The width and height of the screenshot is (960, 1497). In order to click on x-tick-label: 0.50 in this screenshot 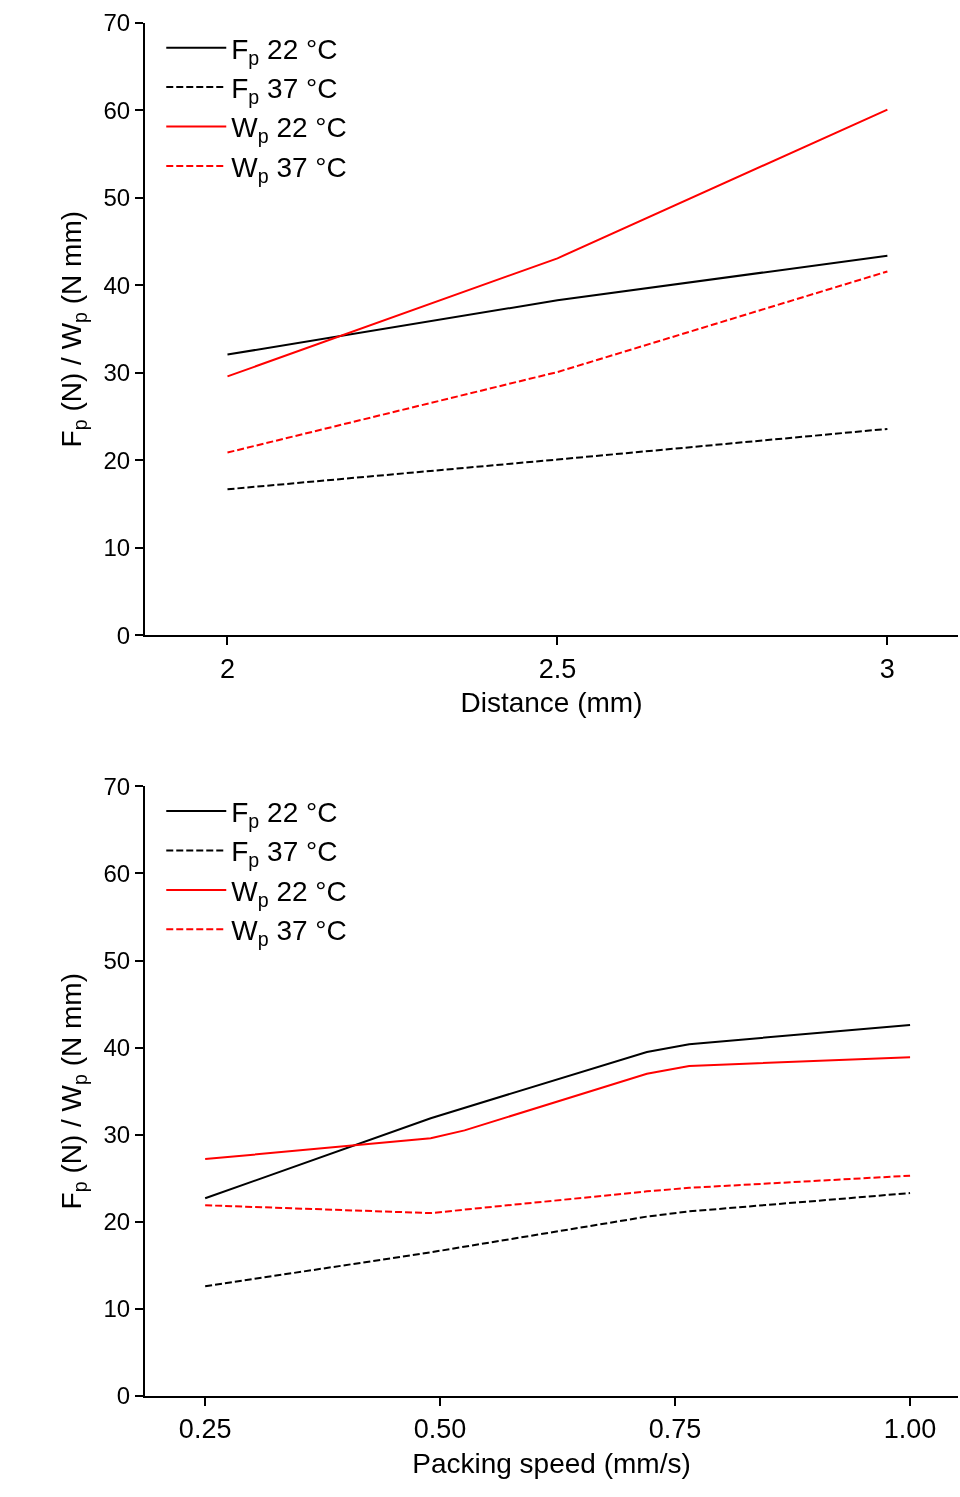, I will do `click(440, 1429)`.